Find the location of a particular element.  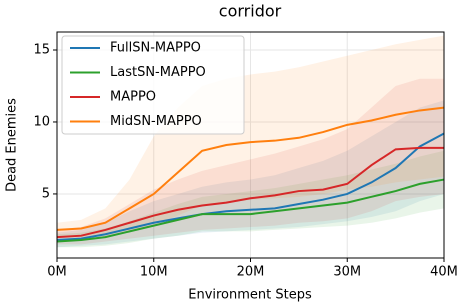

y-axis-label: Dead Enemies is located at coordinates (12, 145).